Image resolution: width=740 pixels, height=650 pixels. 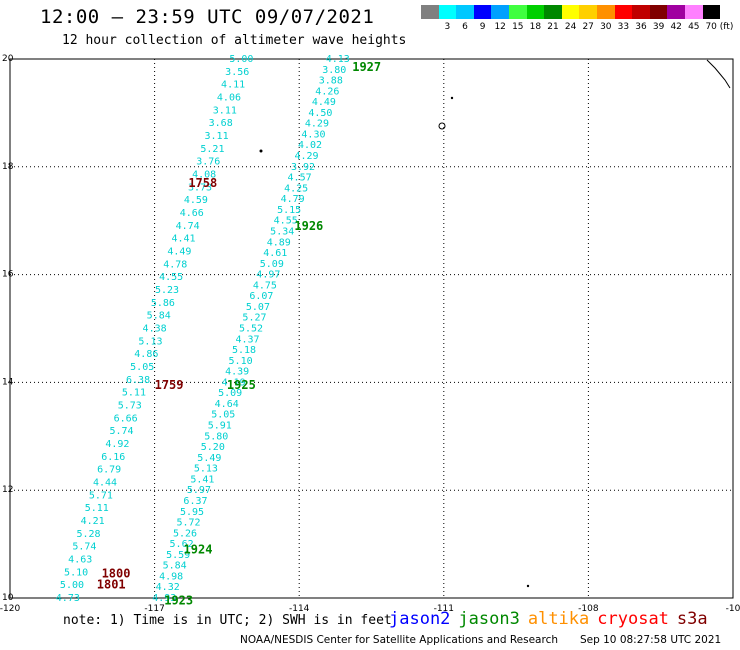 What do you see at coordinates (299, 609) in the screenshot?
I see `longitude-tick-label: -114` at bounding box center [299, 609].